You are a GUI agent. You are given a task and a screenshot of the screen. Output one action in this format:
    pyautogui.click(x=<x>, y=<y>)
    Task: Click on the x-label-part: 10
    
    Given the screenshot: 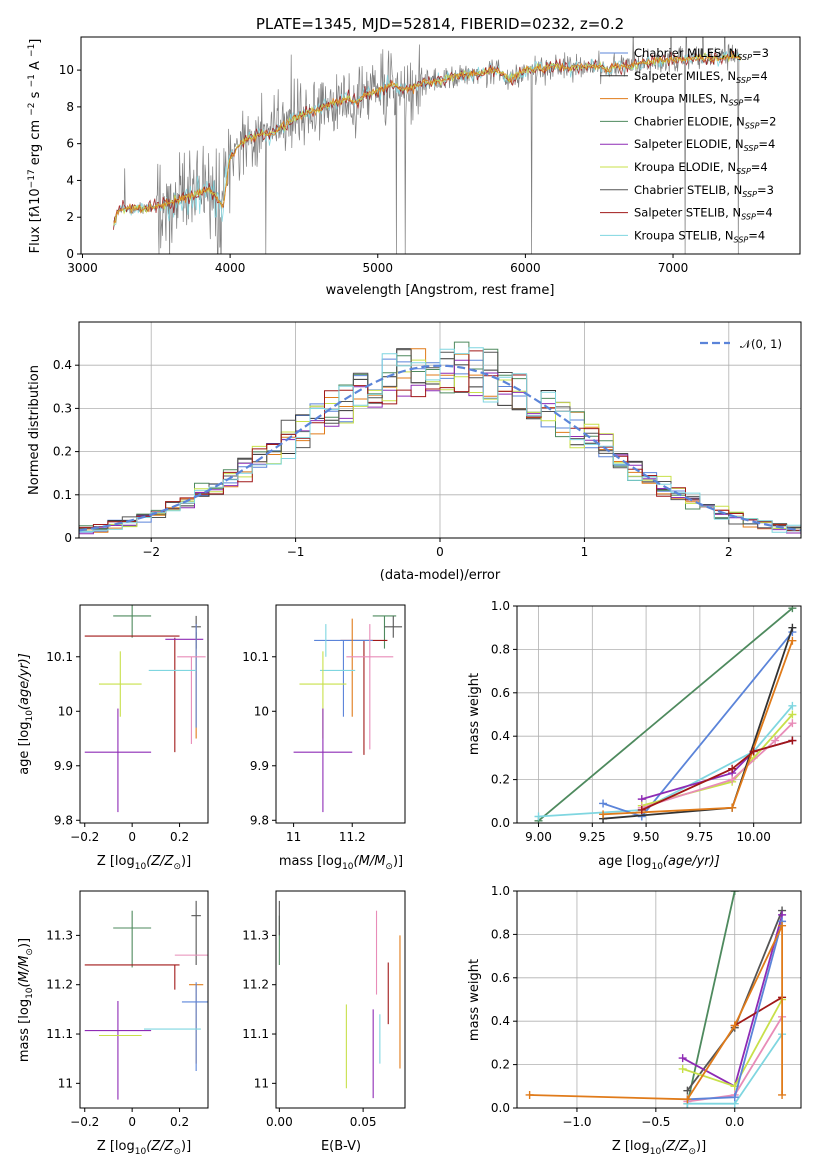 What is the action you would take?
    pyautogui.click(x=348, y=867)
    